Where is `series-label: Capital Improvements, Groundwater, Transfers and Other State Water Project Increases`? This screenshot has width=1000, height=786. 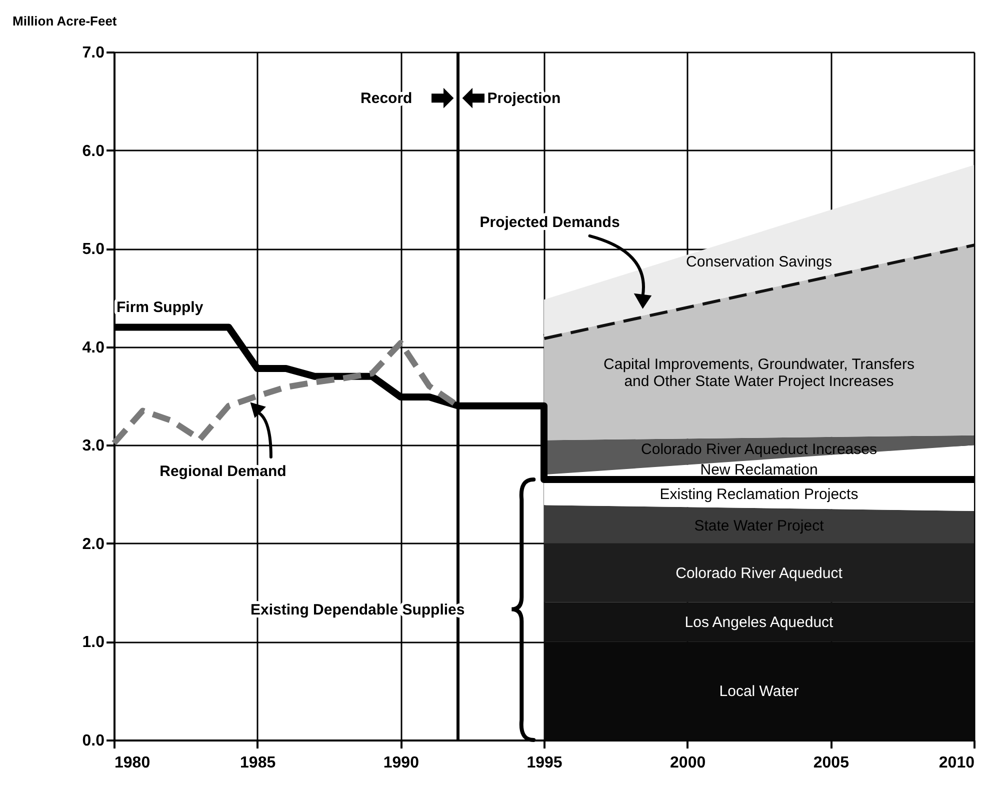 series-label: Capital Improvements, Groundwater, Transfers and Other State Water Project Increases is located at coordinates (759, 373).